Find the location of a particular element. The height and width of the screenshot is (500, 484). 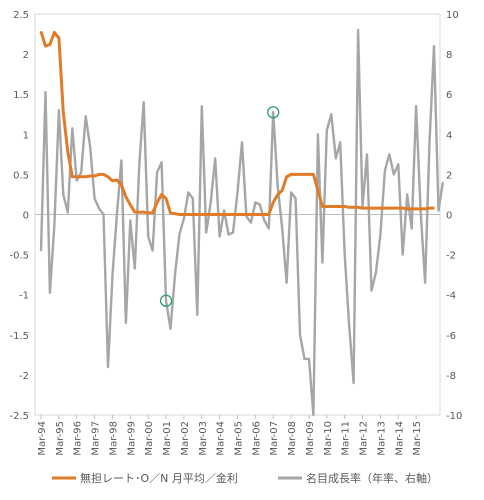

x-tick-label: Mar-14 is located at coordinates (399, 438).